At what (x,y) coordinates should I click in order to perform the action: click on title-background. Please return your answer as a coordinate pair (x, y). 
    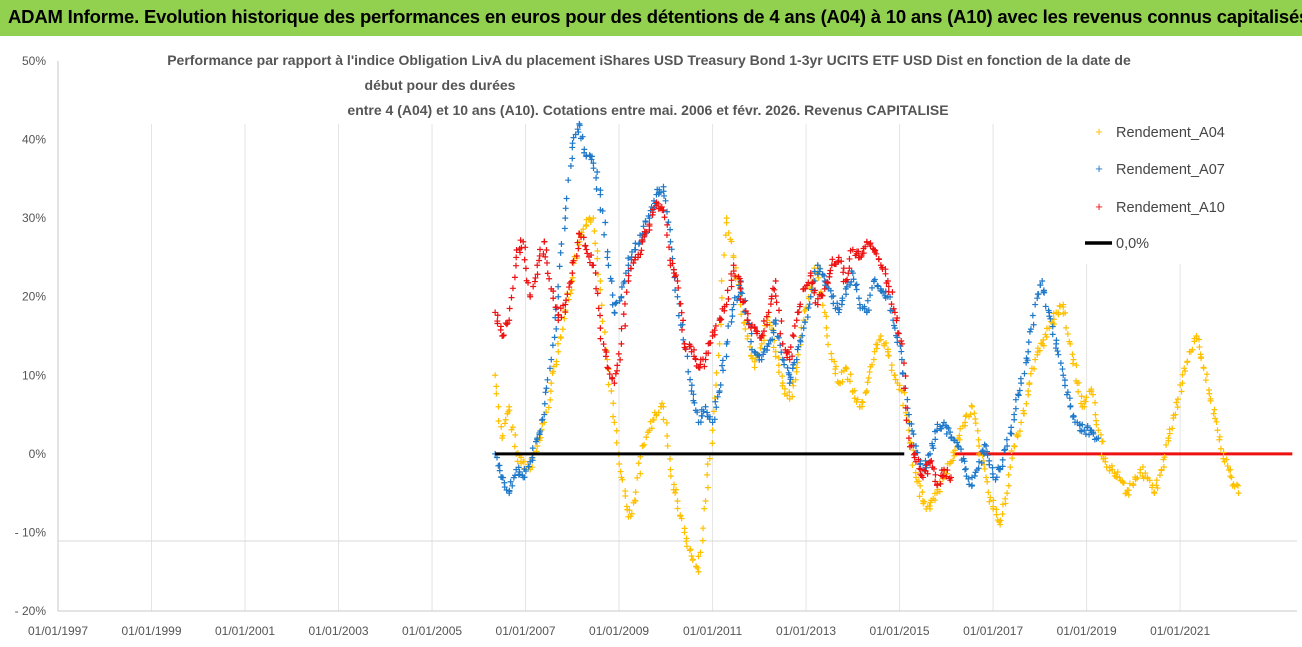
    Looking at the image, I should click on (650, 85).